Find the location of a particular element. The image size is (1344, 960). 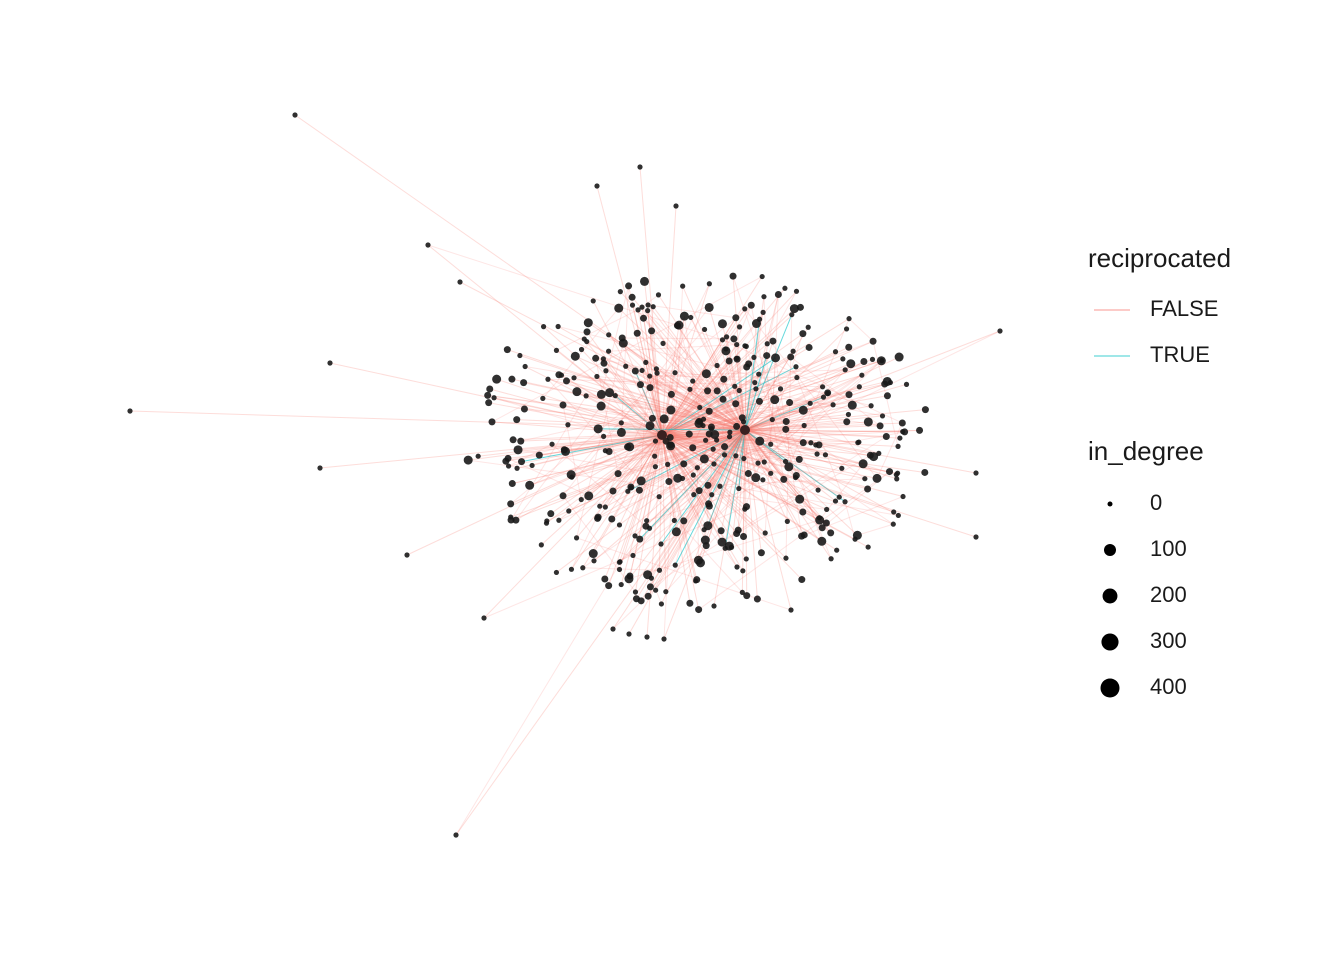

legend-label: 0 is located at coordinates (1156, 502).